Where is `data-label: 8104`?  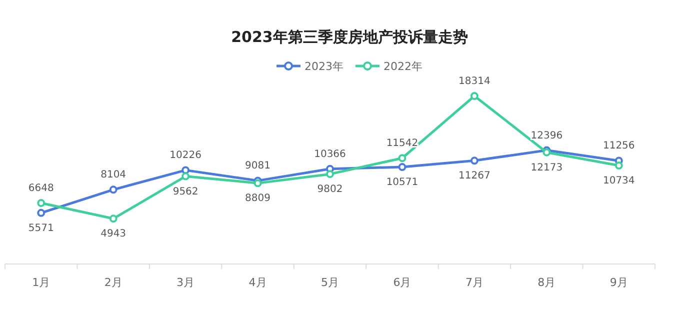
data-label: 8104 is located at coordinates (113, 175).